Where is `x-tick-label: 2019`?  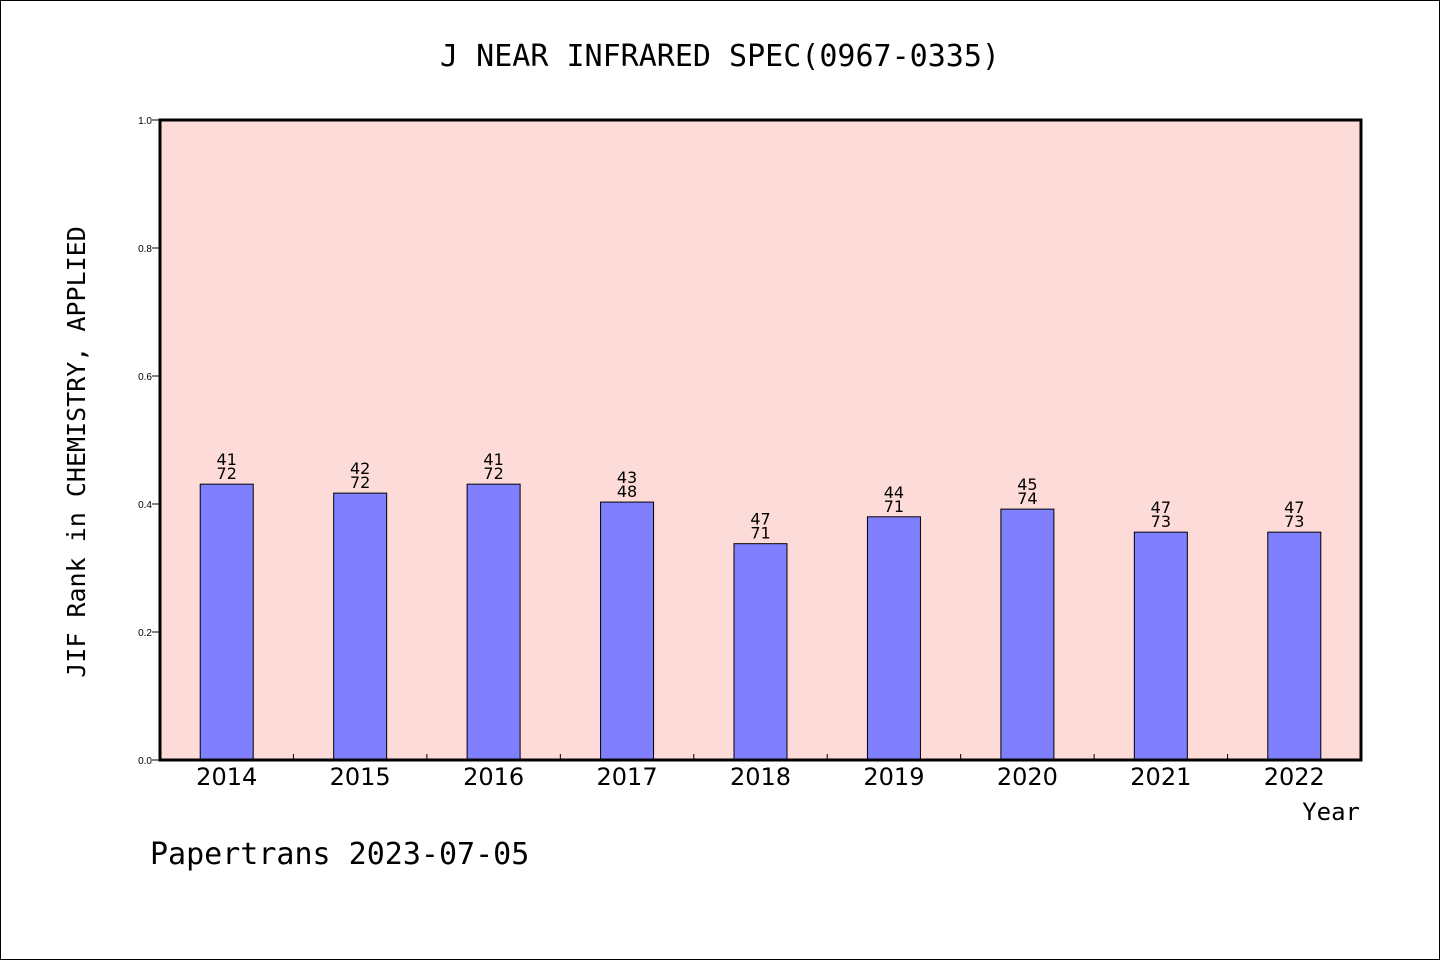
x-tick-label: 2019 is located at coordinates (893, 777).